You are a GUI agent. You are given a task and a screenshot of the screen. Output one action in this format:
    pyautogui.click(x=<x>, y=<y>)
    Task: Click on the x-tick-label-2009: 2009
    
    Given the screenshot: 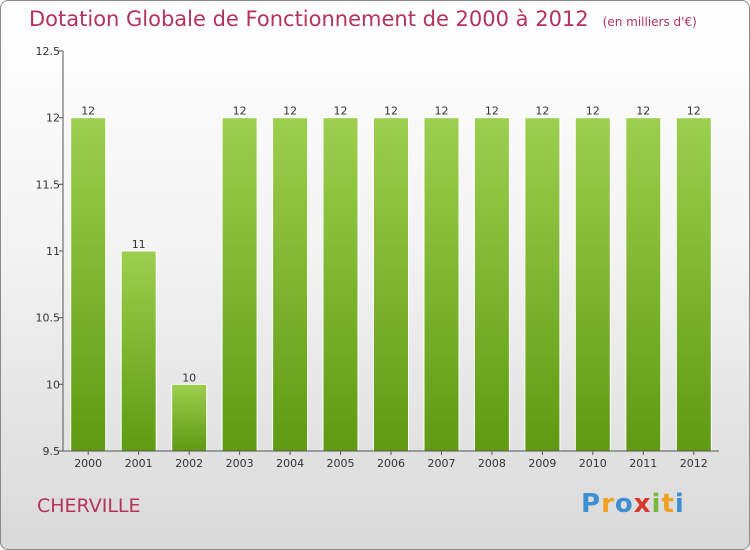 What is the action you would take?
    pyautogui.click(x=542, y=463)
    